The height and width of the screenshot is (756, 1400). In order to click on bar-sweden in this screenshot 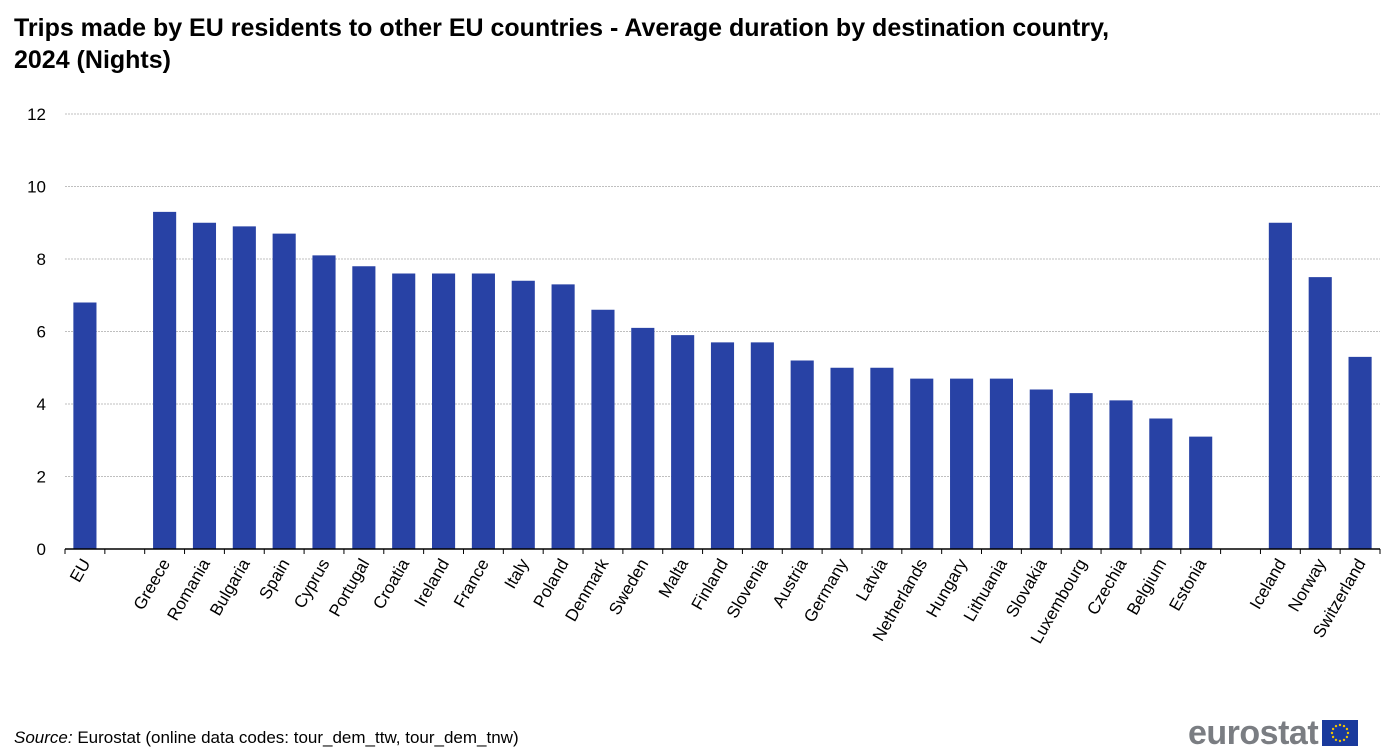, I will do `click(643, 438)`.